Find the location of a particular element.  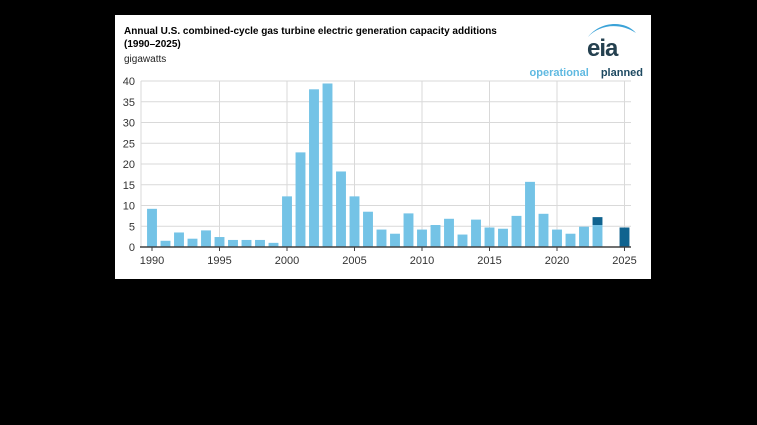

bar-operational-2004 is located at coordinates (341, 209).